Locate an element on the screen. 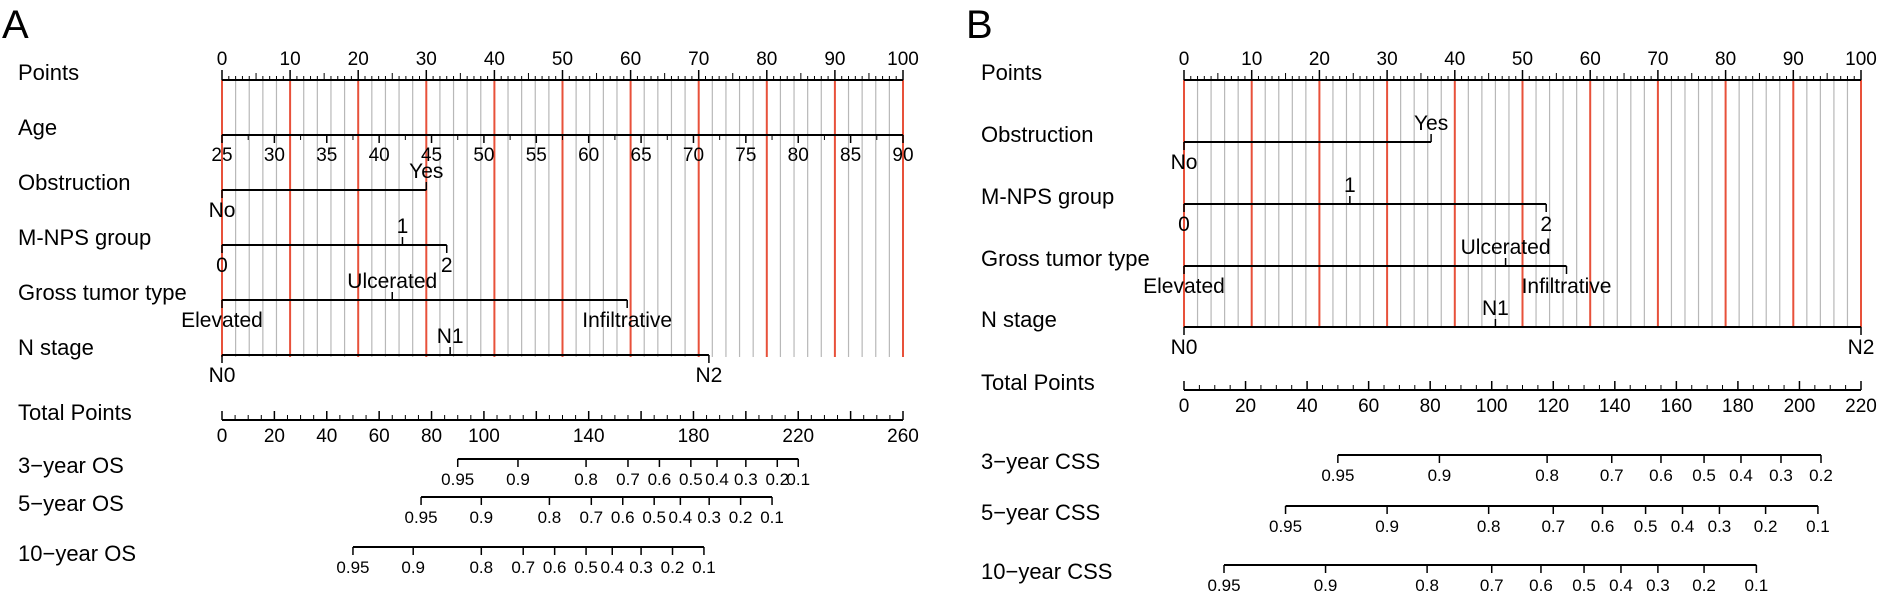 This screenshot has width=1880, height=606. age-tick-label: 65 is located at coordinates (641, 155).